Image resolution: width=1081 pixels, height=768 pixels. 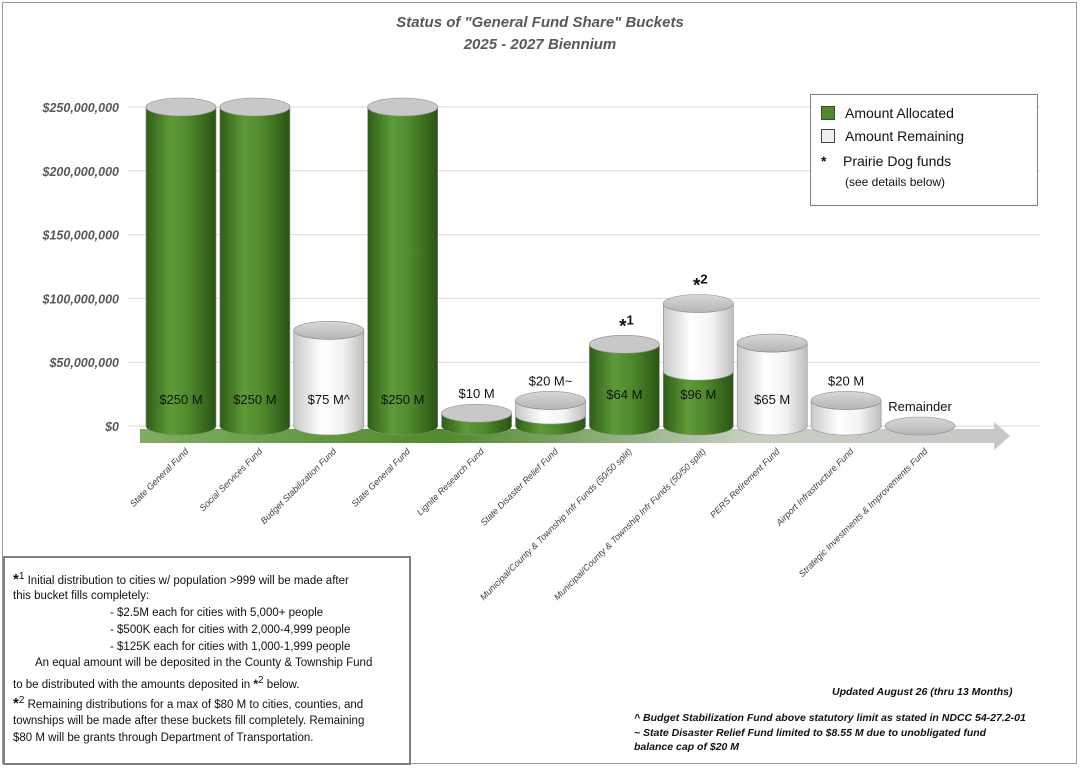 I want to click on x-tick-label: Social Services Fund, so click(x=231, y=480).